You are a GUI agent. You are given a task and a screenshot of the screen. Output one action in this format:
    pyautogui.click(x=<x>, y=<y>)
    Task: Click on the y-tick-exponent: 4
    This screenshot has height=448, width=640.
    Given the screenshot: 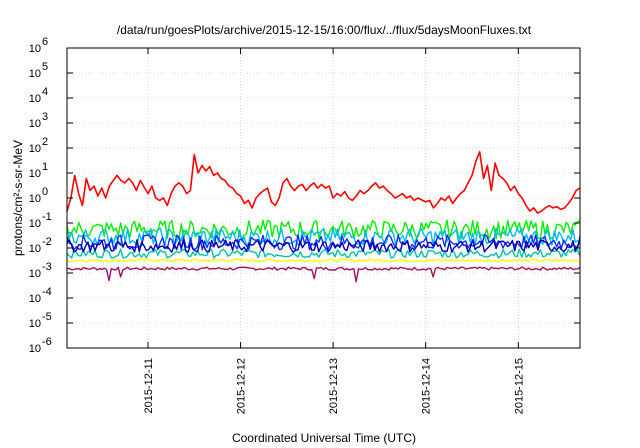 What is the action you would take?
    pyautogui.click(x=45, y=92)
    